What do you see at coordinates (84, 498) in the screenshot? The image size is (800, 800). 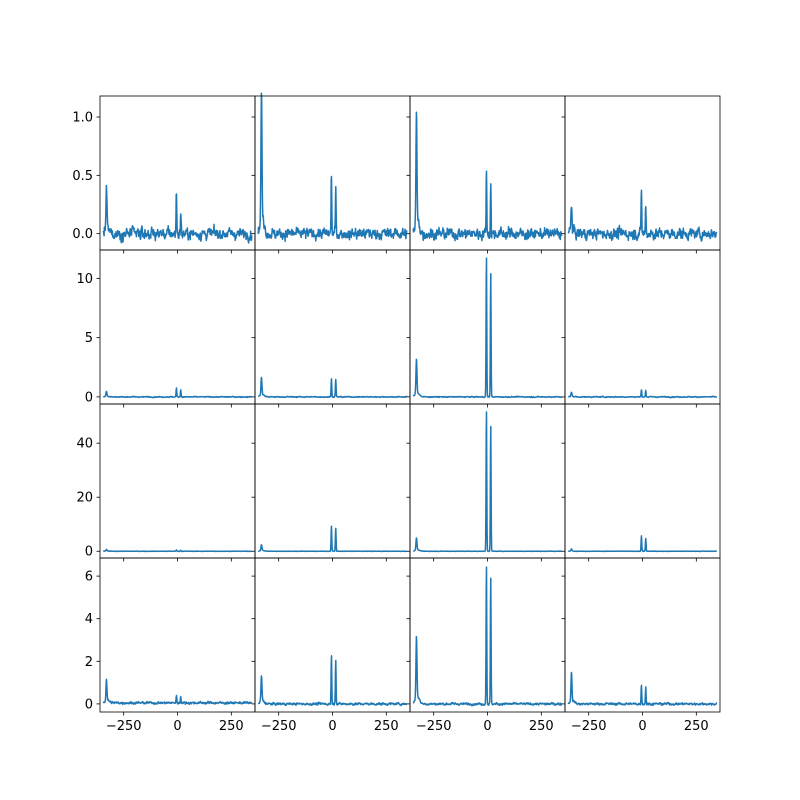 I see `y-tick-label: 20` at bounding box center [84, 498].